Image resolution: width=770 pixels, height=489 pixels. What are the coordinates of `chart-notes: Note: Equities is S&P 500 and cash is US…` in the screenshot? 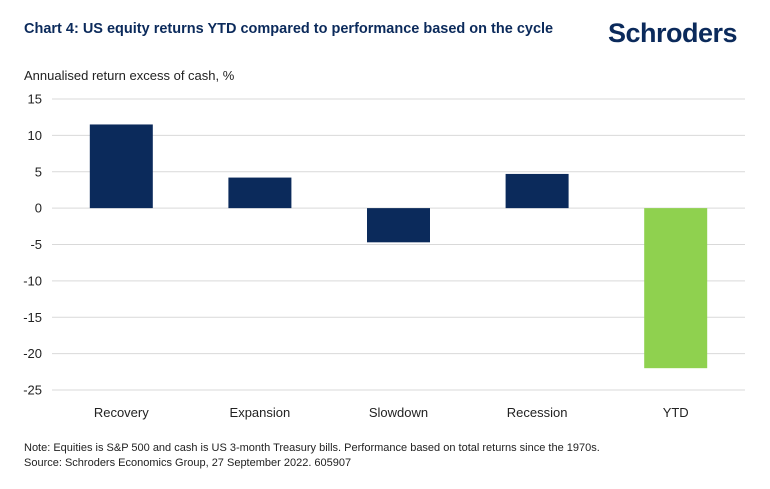 It's located at (312, 456).